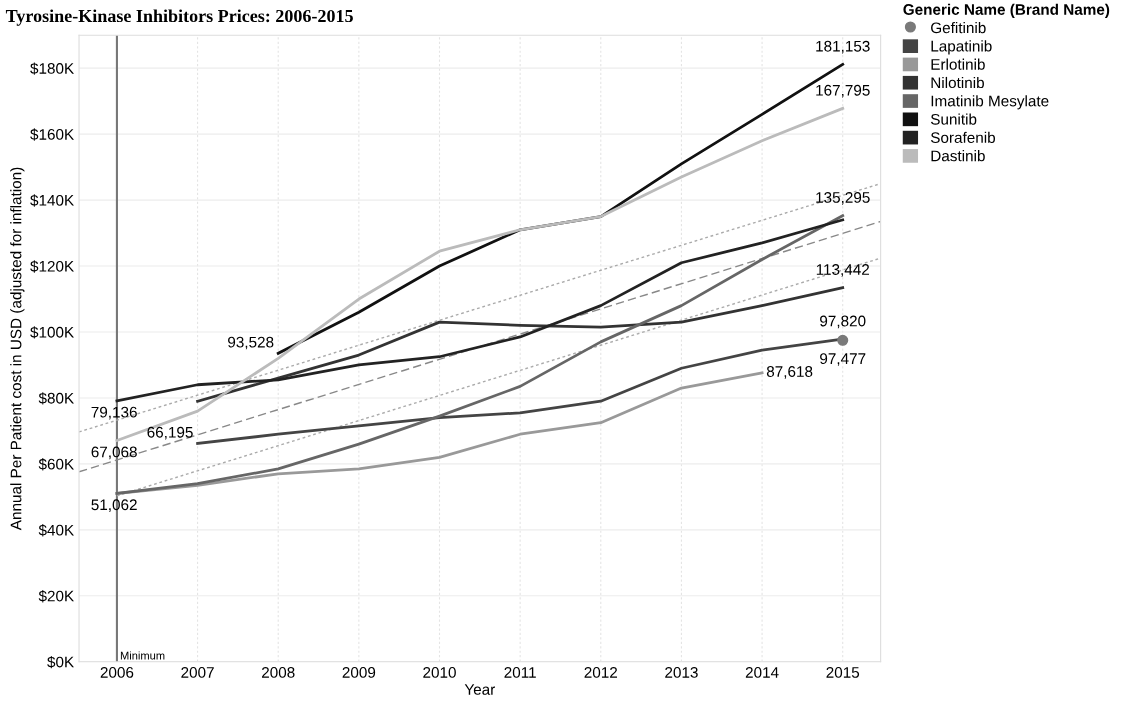 This screenshot has height=704, width=1129. What do you see at coordinates (52, 68) in the screenshot?
I see `y-tick-label: $180K` at bounding box center [52, 68].